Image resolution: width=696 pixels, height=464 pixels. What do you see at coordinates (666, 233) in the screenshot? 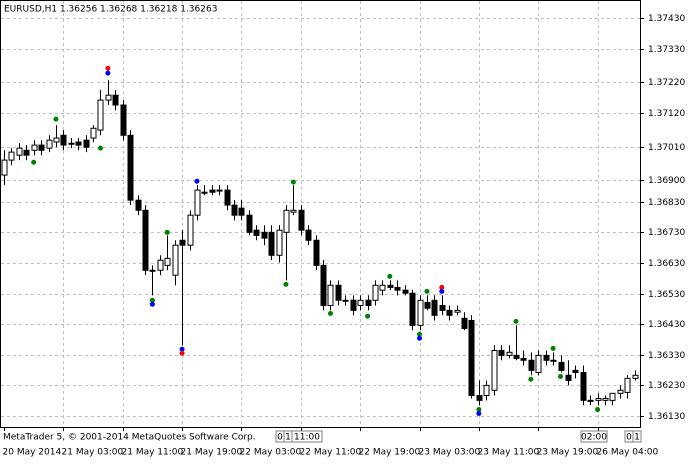
I see `y-tick-label: 1.36730` at bounding box center [666, 233].